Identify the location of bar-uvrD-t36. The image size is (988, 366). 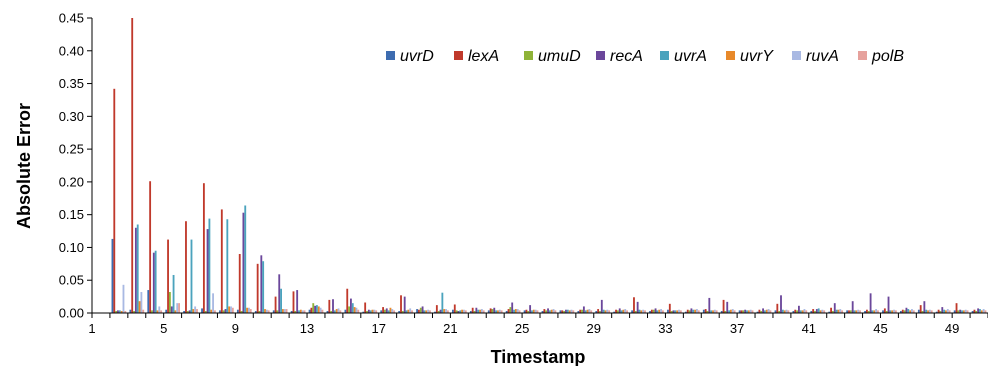
(721, 312).